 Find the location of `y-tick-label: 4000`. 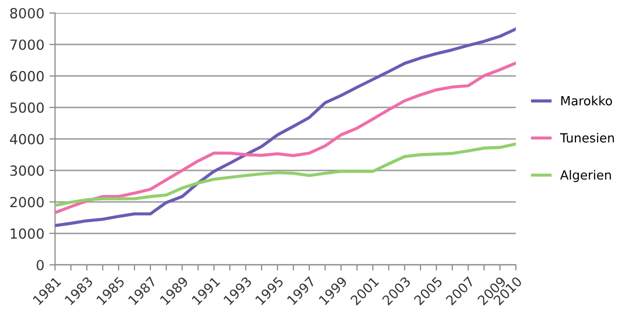

y-tick-label: 4000 is located at coordinates (27, 139).